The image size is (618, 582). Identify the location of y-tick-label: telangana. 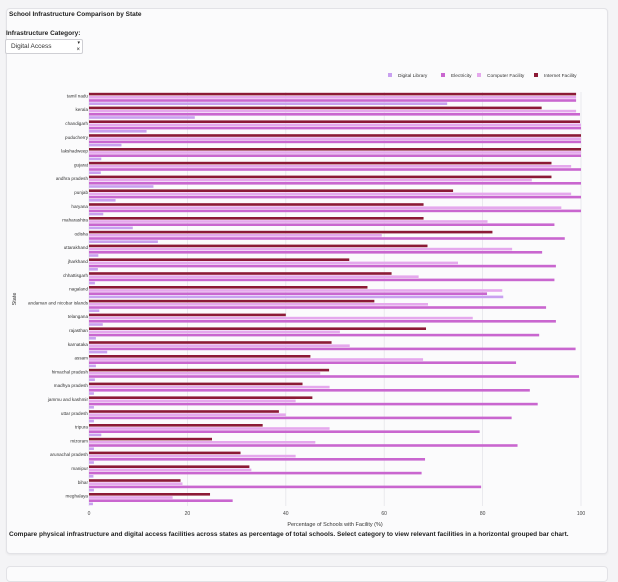
(78, 316).